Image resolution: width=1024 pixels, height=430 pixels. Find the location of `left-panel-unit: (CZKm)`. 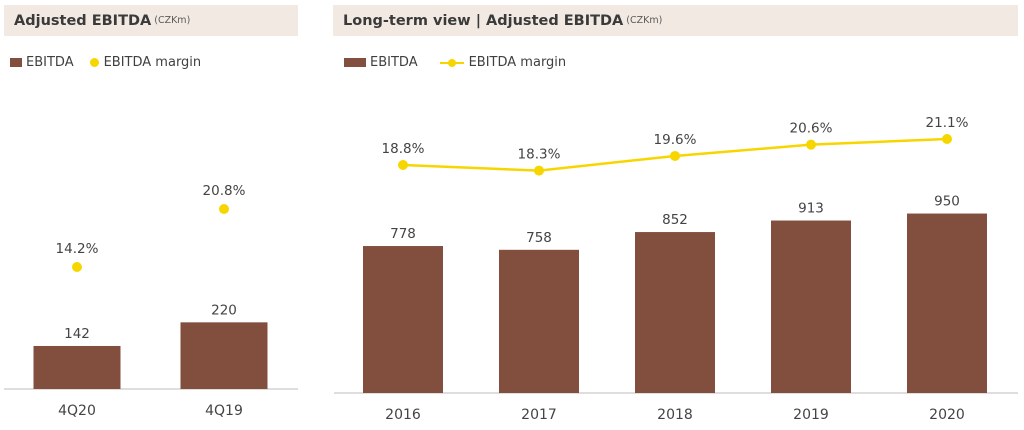

left-panel-unit: (CZKm) is located at coordinates (172, 20).